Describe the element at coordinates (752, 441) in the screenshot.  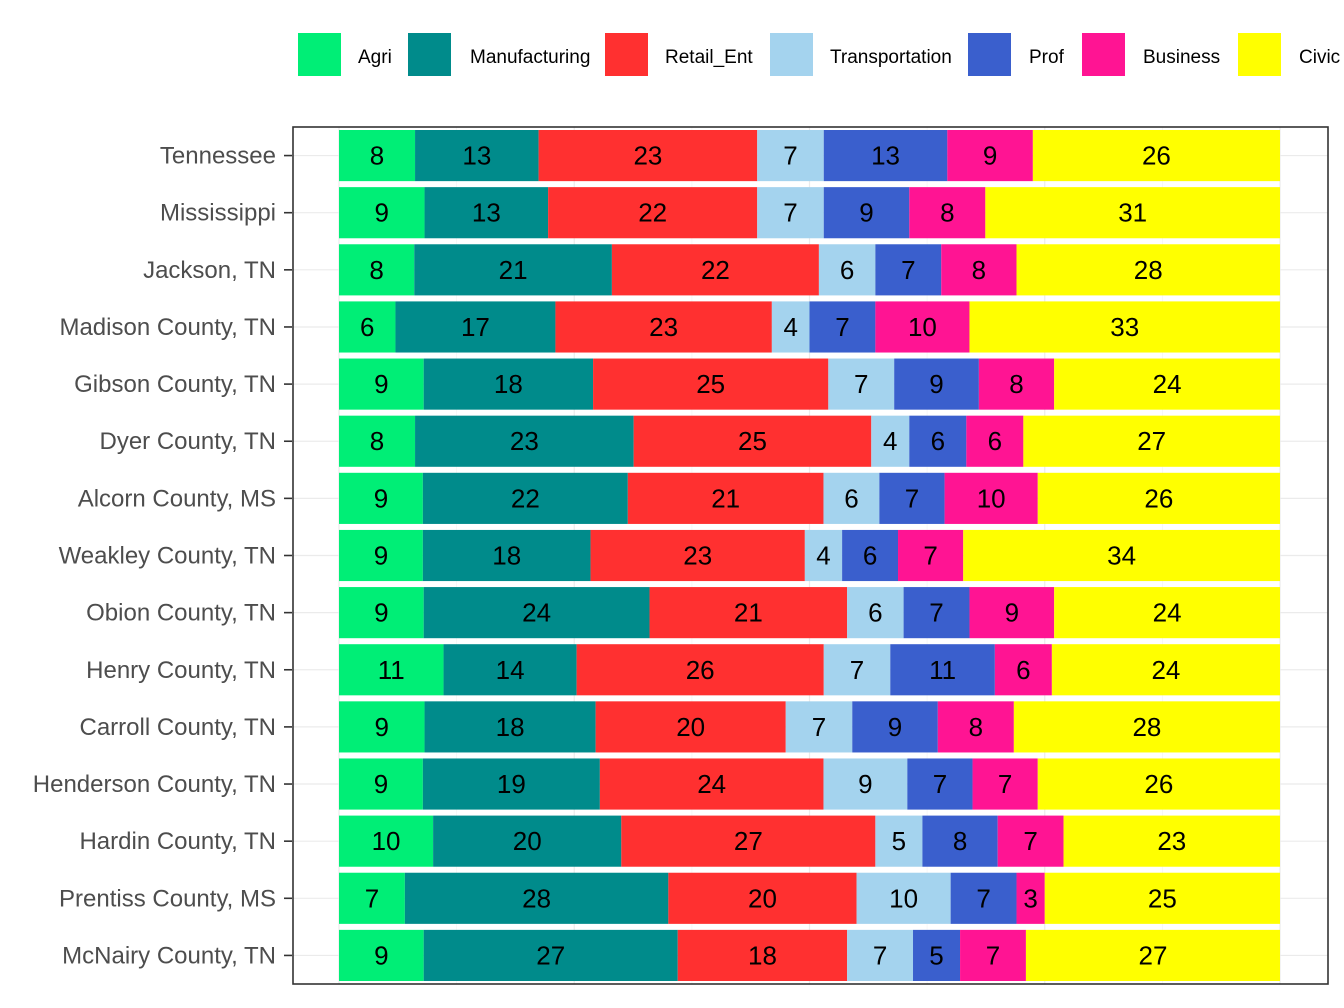
I see `data-label: 25` at that location.